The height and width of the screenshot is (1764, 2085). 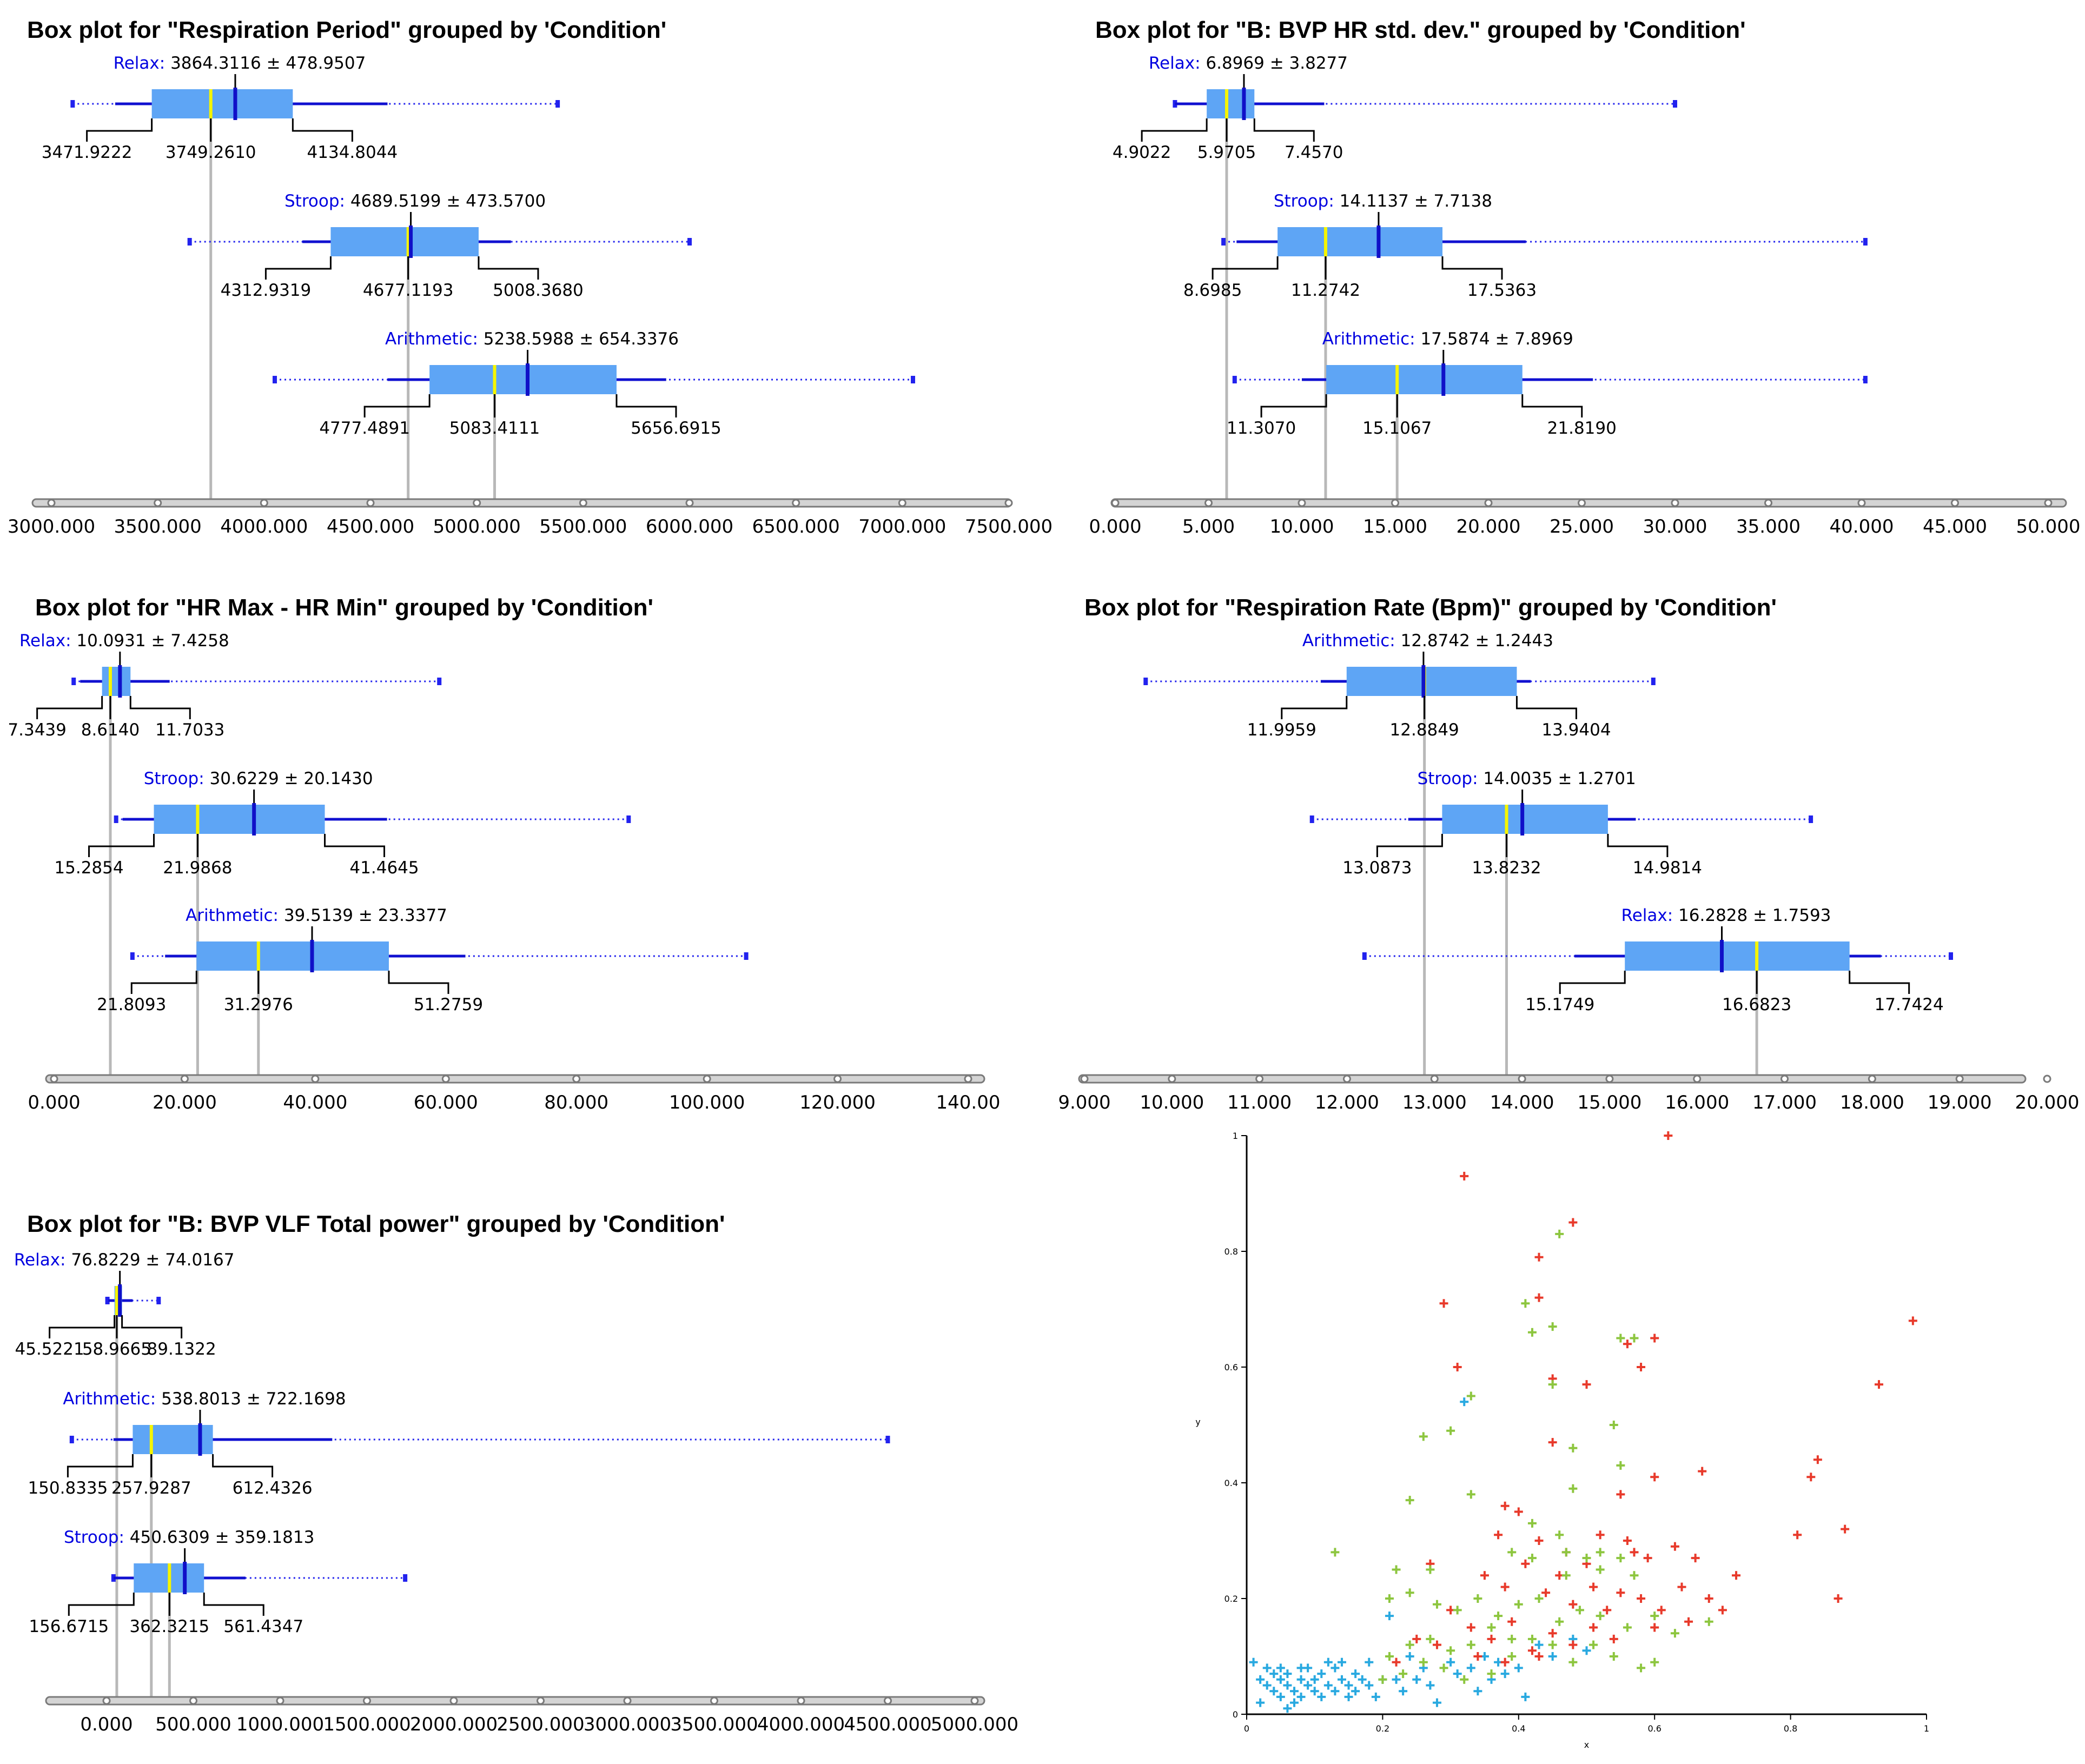 What do you see at coordinates (1644, 916) in the screenshot?
I see `group-name: Relax` at bounding box center [1644, 916].